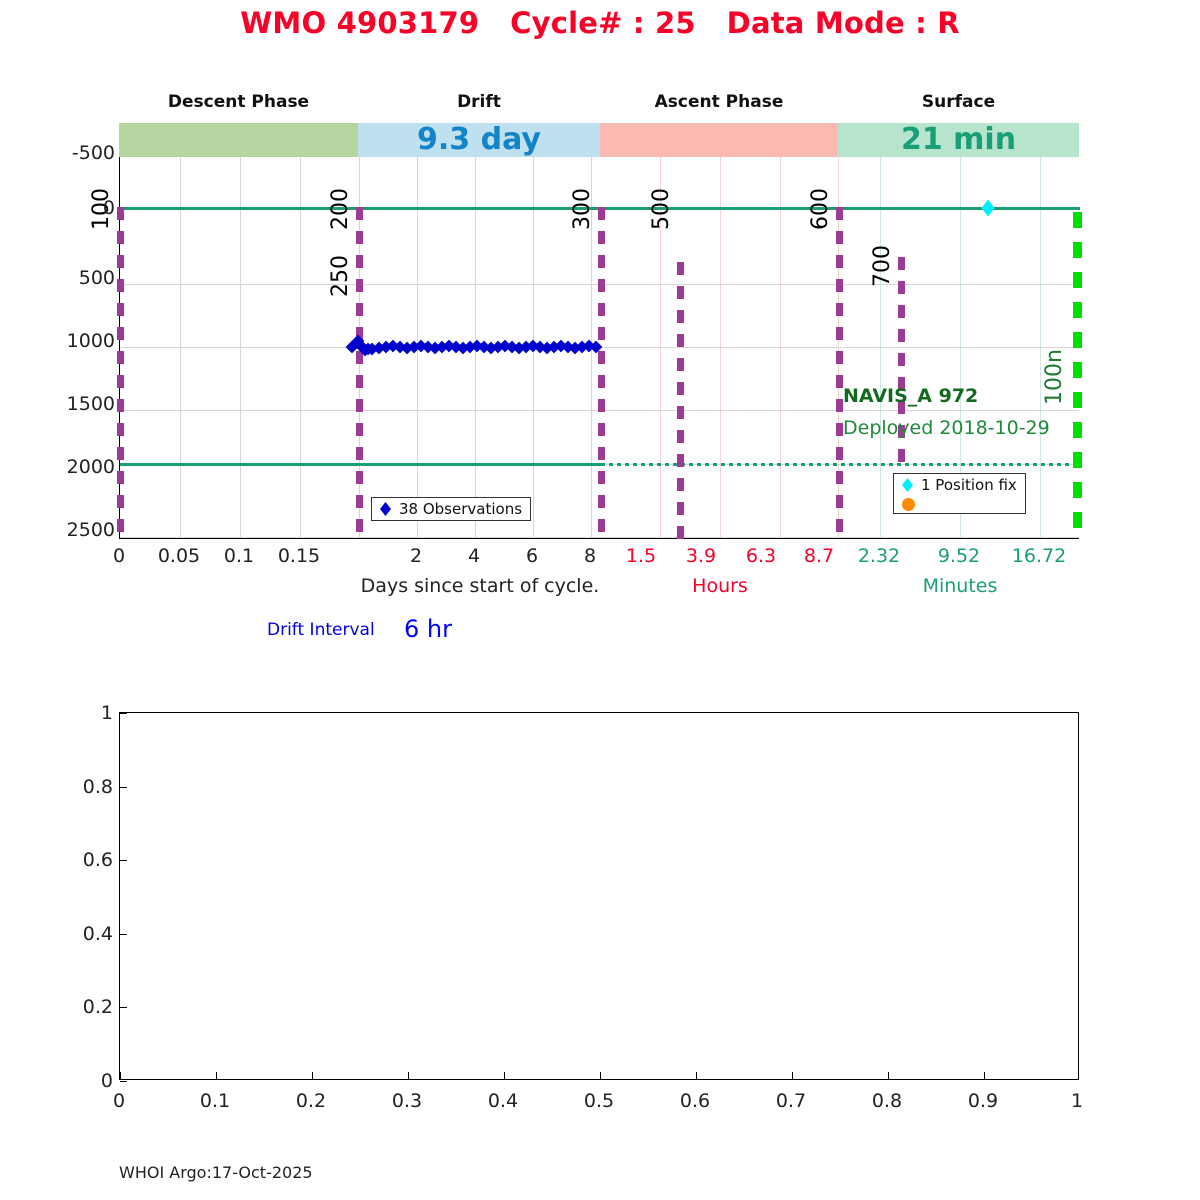 This screenshot has width=1200, height=1200. What do you see at coordinates (119, 1101) in the screenshot?
I see `x2-tick: 0` at bounding box center [119, 1101].